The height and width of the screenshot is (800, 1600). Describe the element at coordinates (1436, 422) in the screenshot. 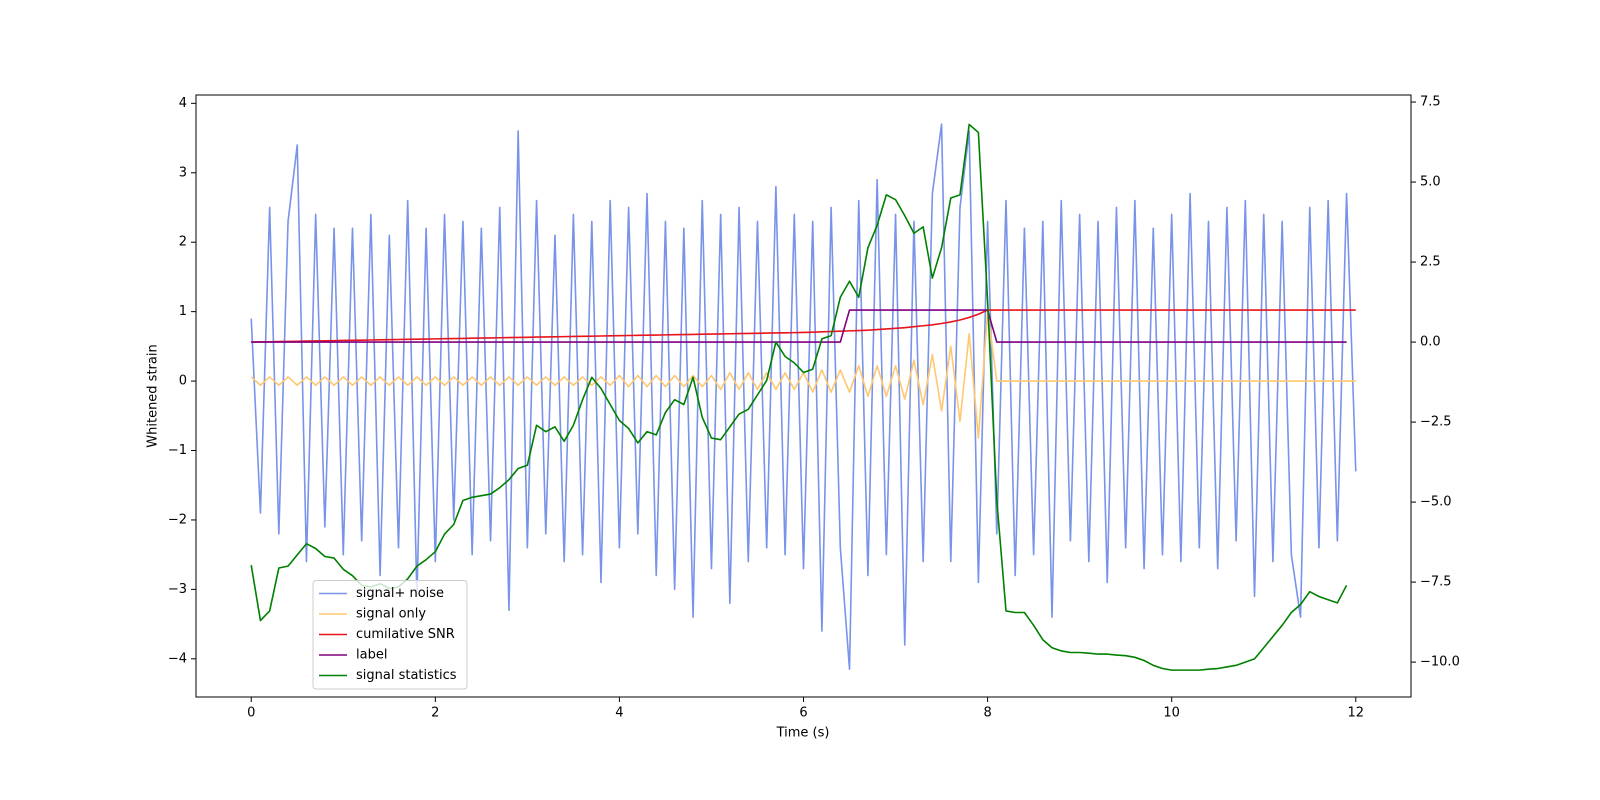

I see `y2-tick-label: −2.5` at that location.